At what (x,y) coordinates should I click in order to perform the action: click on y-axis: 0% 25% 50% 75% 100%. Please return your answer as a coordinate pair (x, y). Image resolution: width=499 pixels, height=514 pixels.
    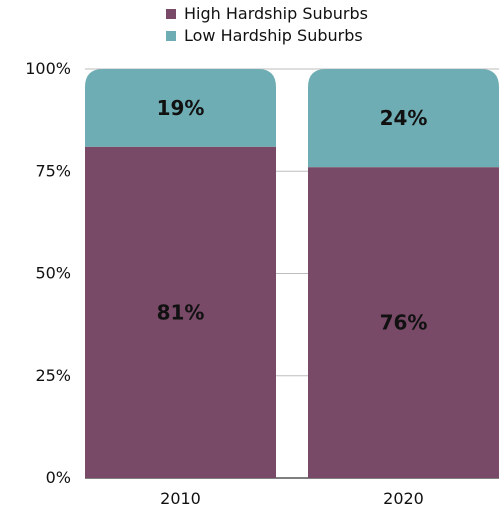
    Looking at the image, I should click on (48, 273).